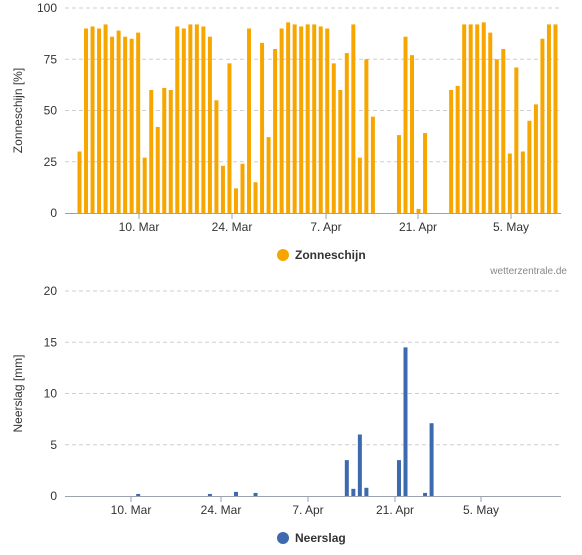 This screenshot has height=555, width=582. Describe the element at coordinates (395, 510) in the screenshot. I see `chart2-x-tick-label: 21. Apr` at that location.